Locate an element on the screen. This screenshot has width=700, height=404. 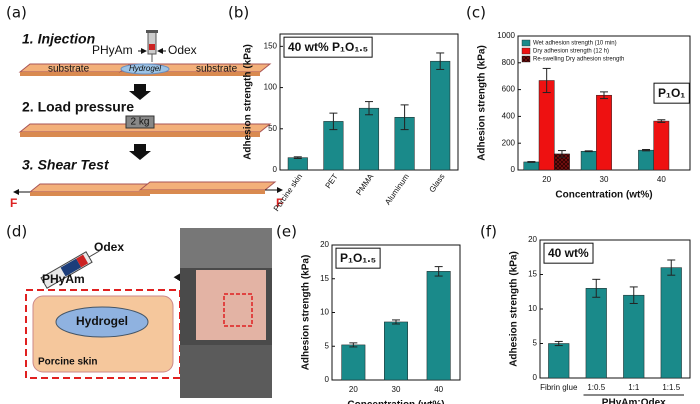
y-tick-label: 1000 is located at coordinates (506, 35).